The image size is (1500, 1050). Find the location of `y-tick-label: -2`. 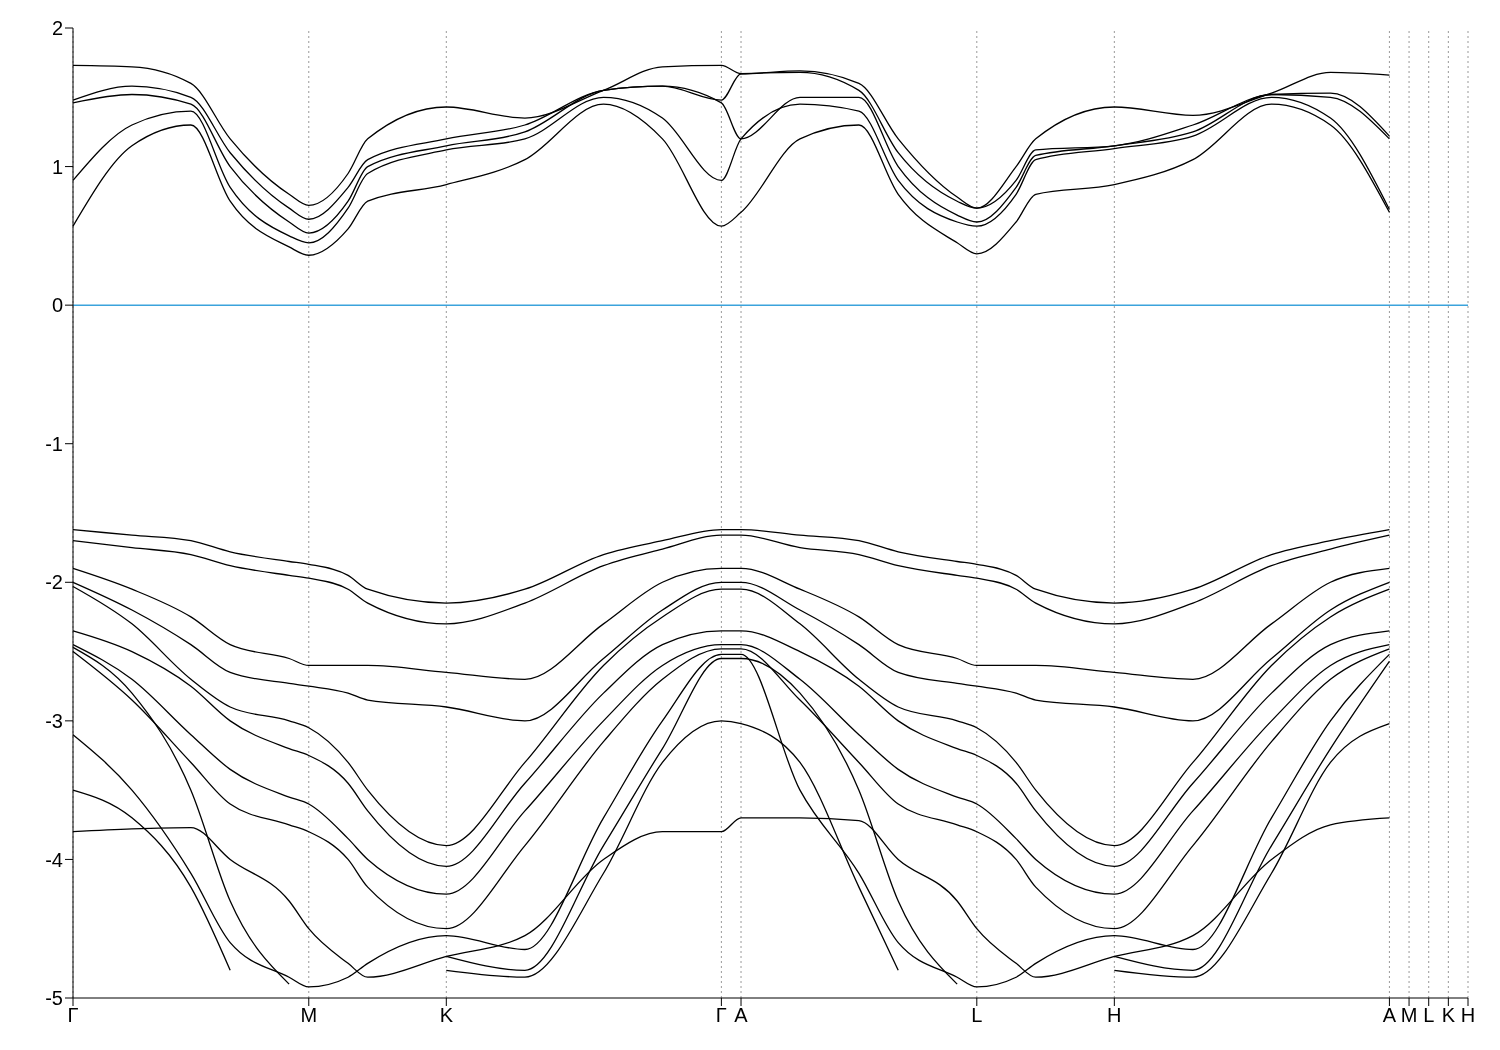

y-tick-label: -2 is located at coordinates (54, 582).